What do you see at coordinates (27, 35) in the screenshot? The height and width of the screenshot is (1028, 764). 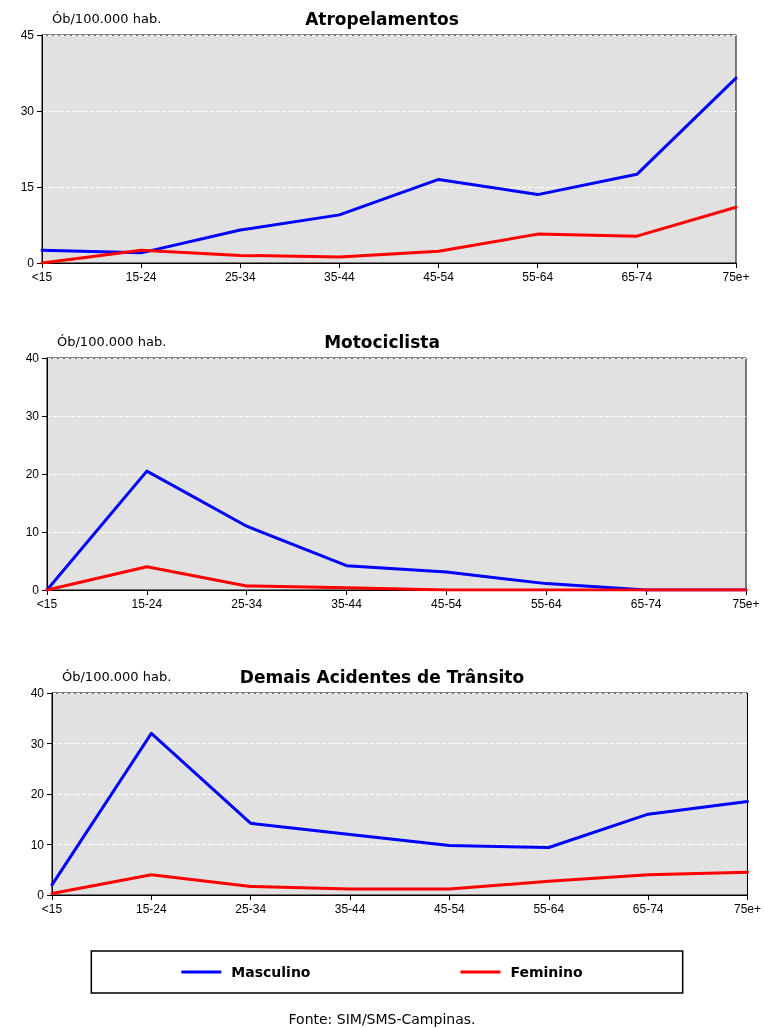 I see `y-tick-label: 45` at bounding box center [27, 35].